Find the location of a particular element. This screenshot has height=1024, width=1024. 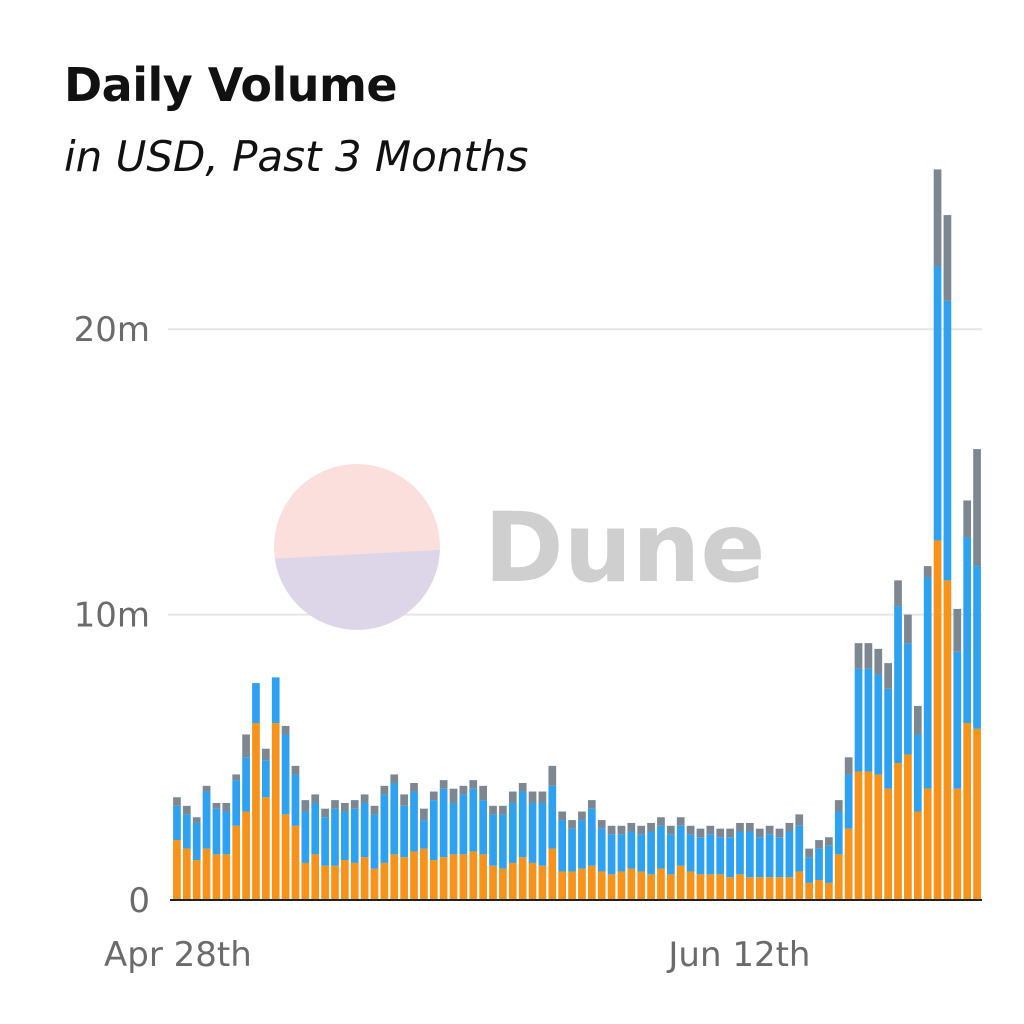

y-tick-label: 10m is located at coordinates (112, 616).